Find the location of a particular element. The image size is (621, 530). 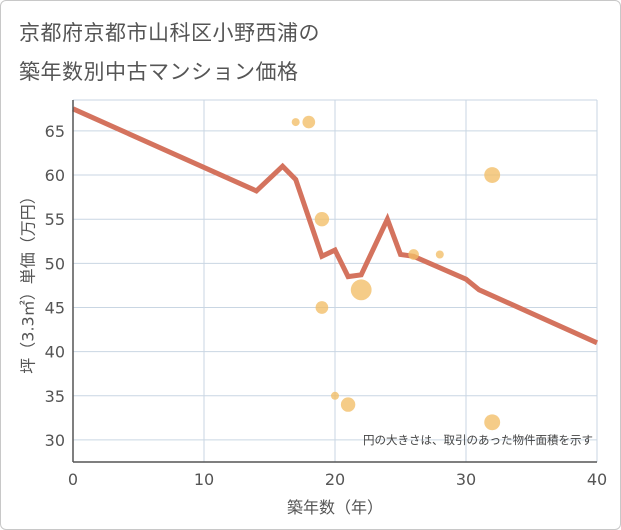

y-tick-label: 45 is located at coordinates (55, 307).